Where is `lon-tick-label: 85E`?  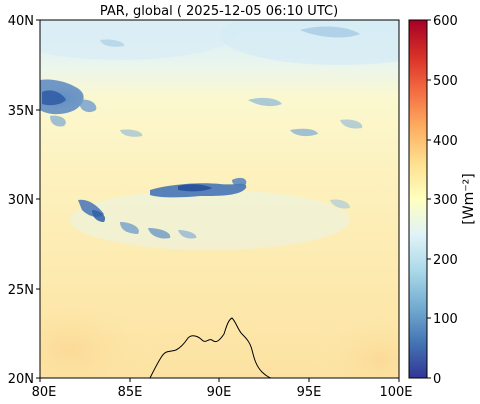 lon-tick-label: 85E is located at coordinates (130, 392).